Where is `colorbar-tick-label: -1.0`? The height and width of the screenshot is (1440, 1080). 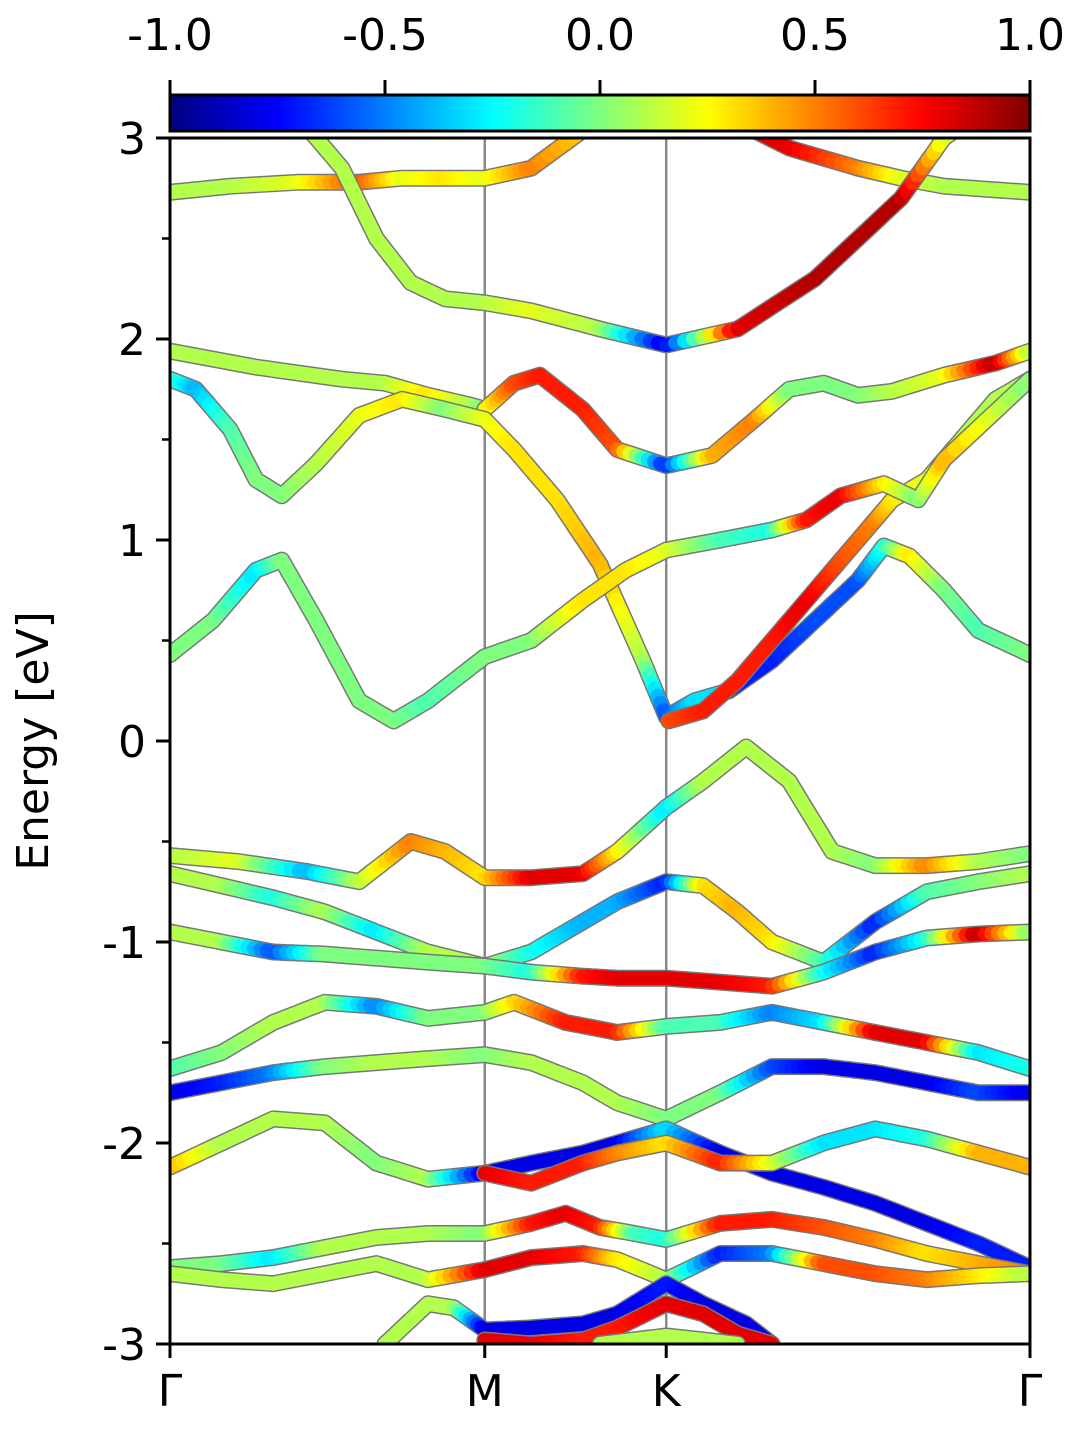 colorbar-tick-label: -1.0 is located at coordinates (170, 35).